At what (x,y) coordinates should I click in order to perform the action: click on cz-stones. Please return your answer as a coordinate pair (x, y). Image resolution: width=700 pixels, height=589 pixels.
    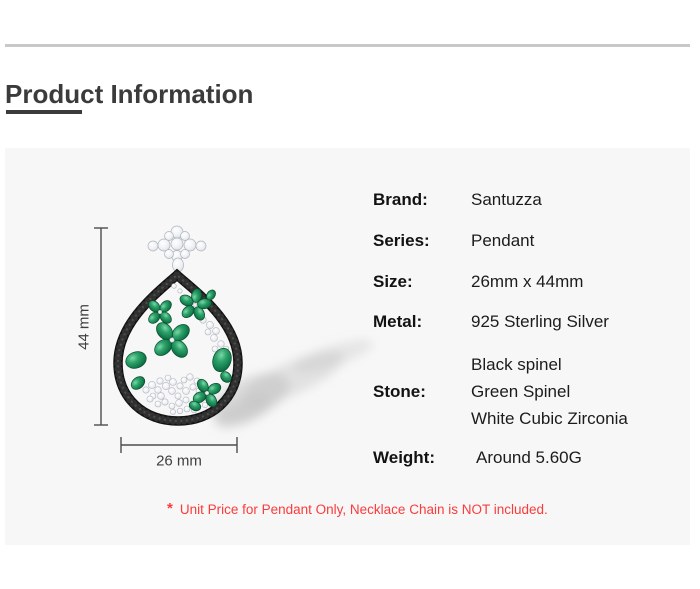
    Looking at the image, I should click on (186, 349).